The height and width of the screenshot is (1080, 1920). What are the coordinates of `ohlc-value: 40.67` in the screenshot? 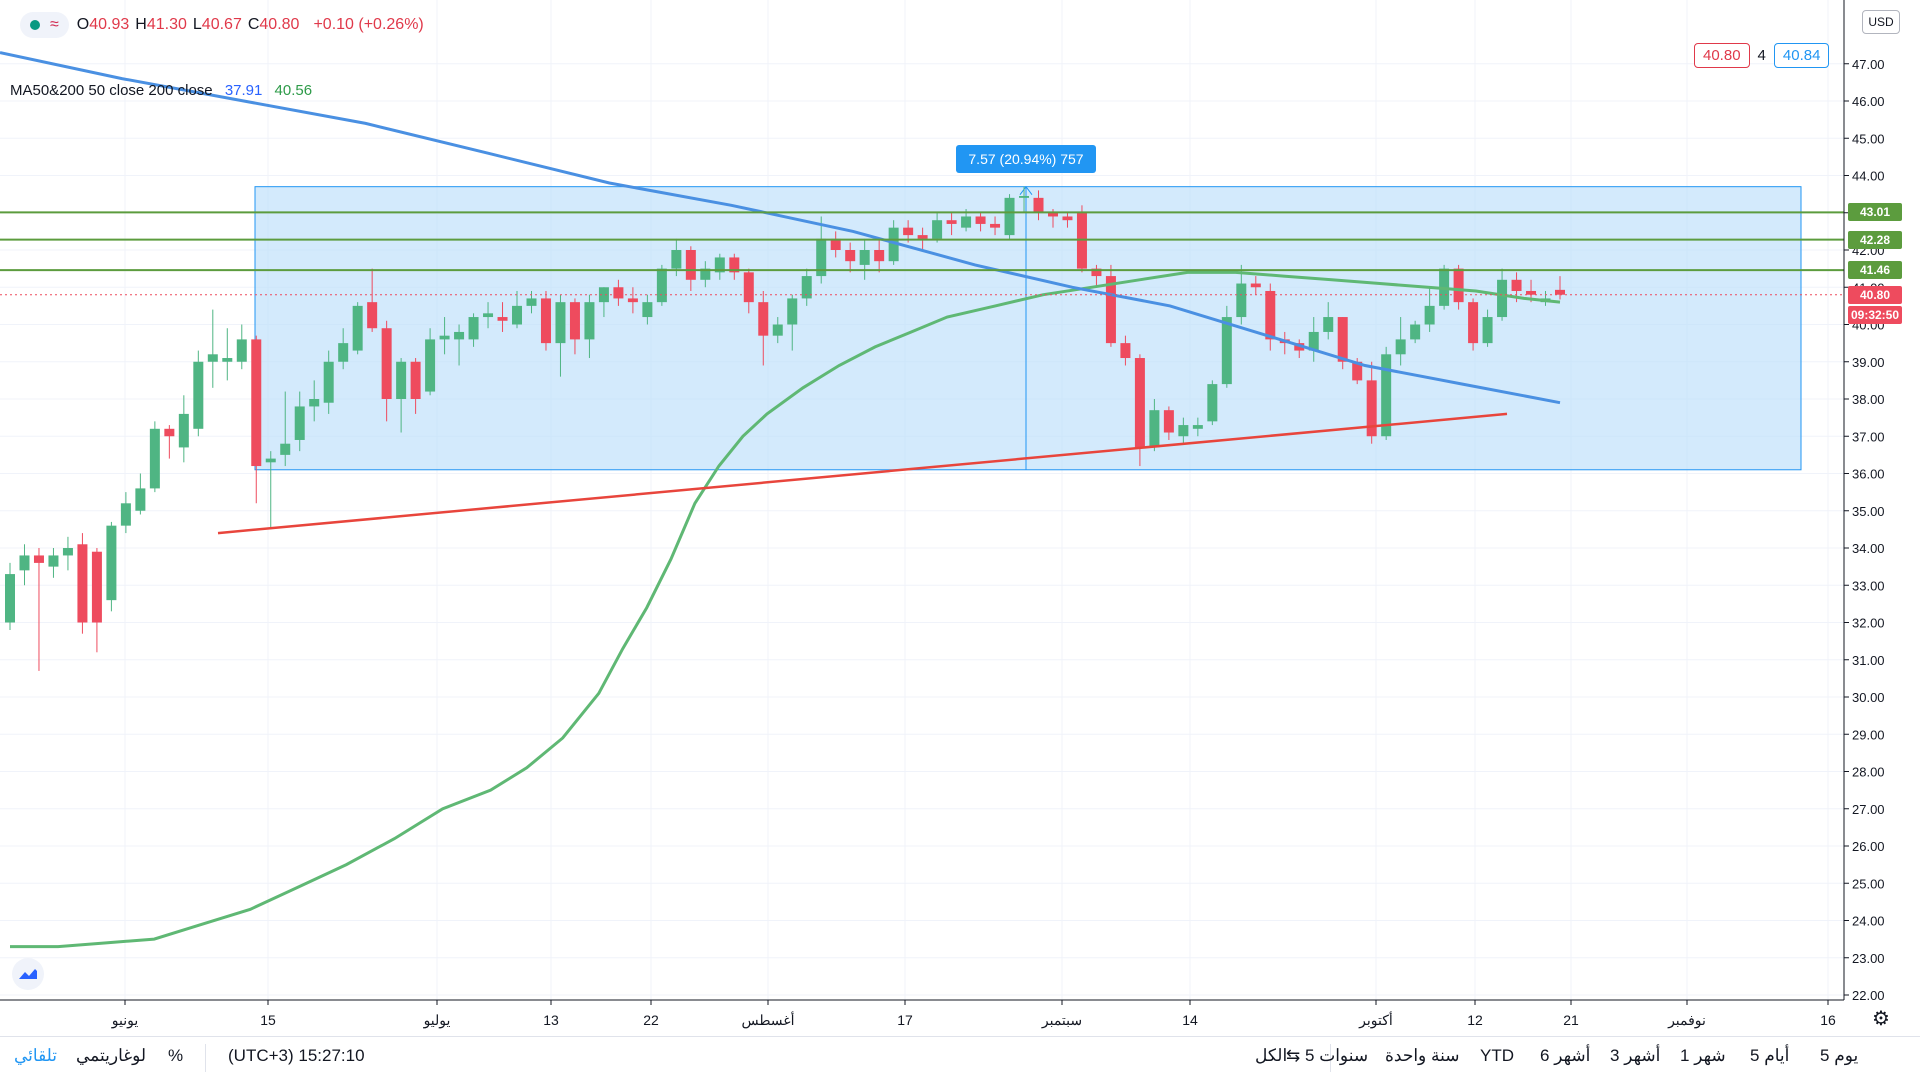 It's located at (221, 24).